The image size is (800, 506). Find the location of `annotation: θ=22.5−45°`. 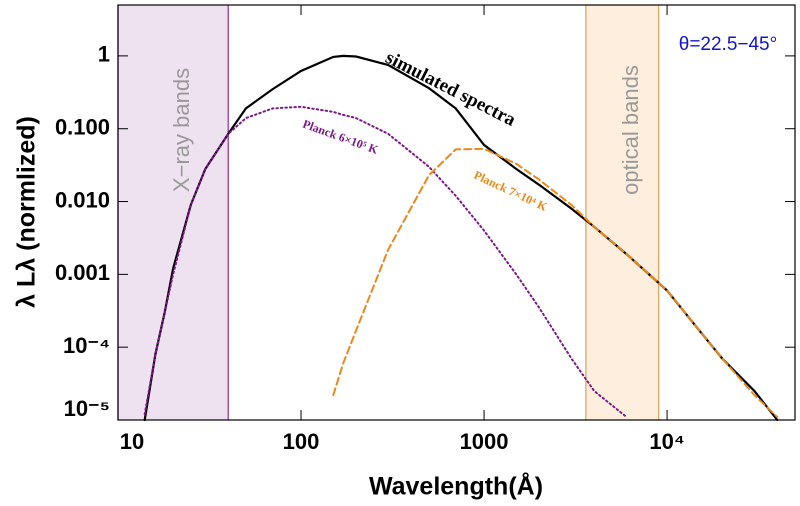

annotation: θ=22.5−45° is located at coordinates (728, 44).